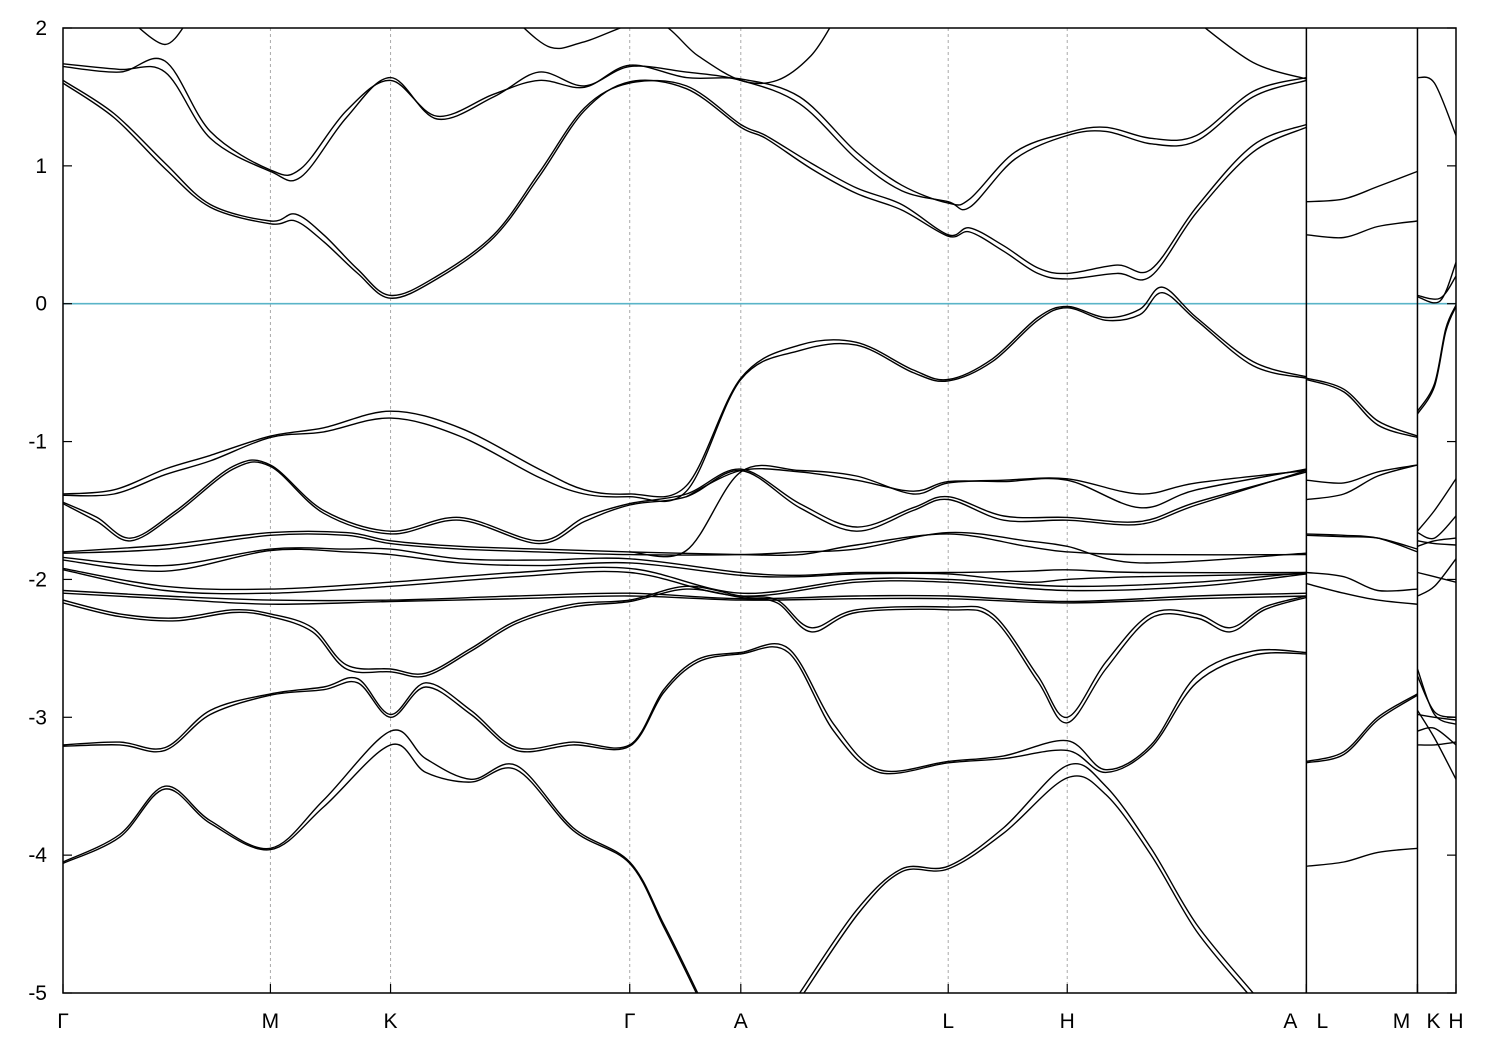 The width and height of the screenshot is (1500, 1055). What do you see at coordinates (41, 166) in the screenshot?
I see `y-tick-label: 1` at bounding box center [41, 166].